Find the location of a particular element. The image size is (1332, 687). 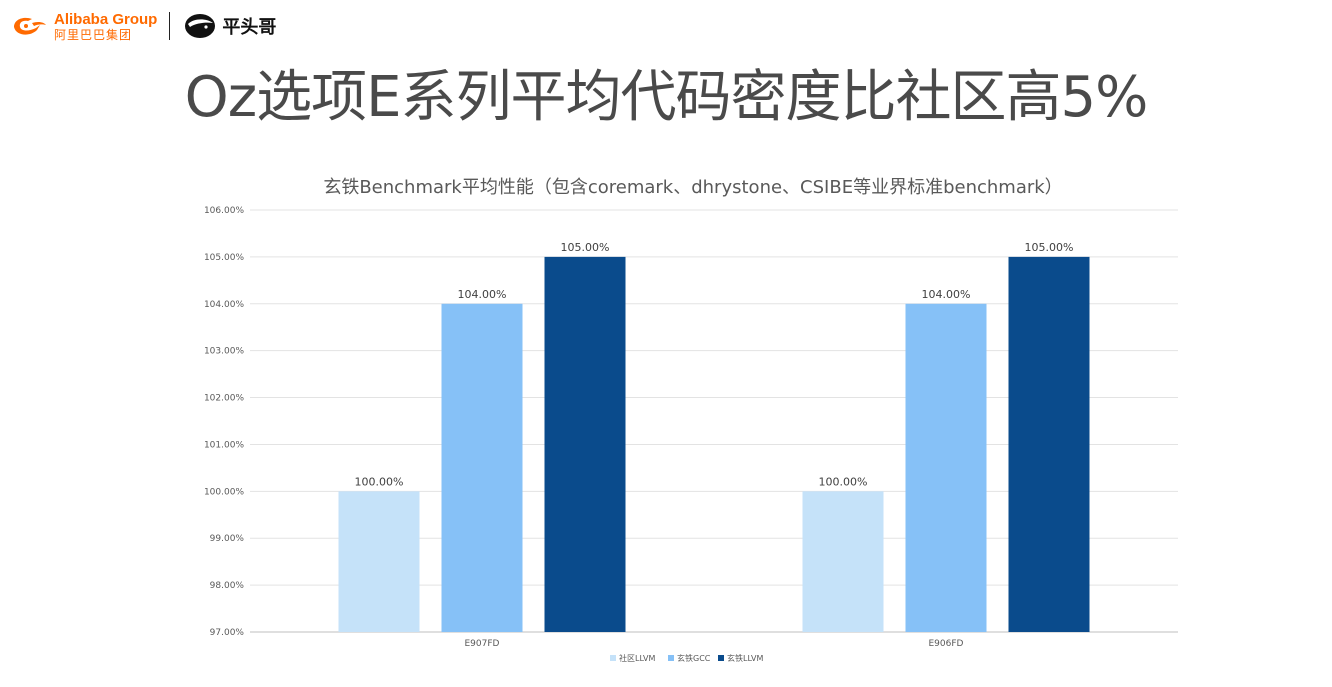

legend: 社区LLVM 玄铁GCC 玄铁LLVM is located at coordinates (687, 658).